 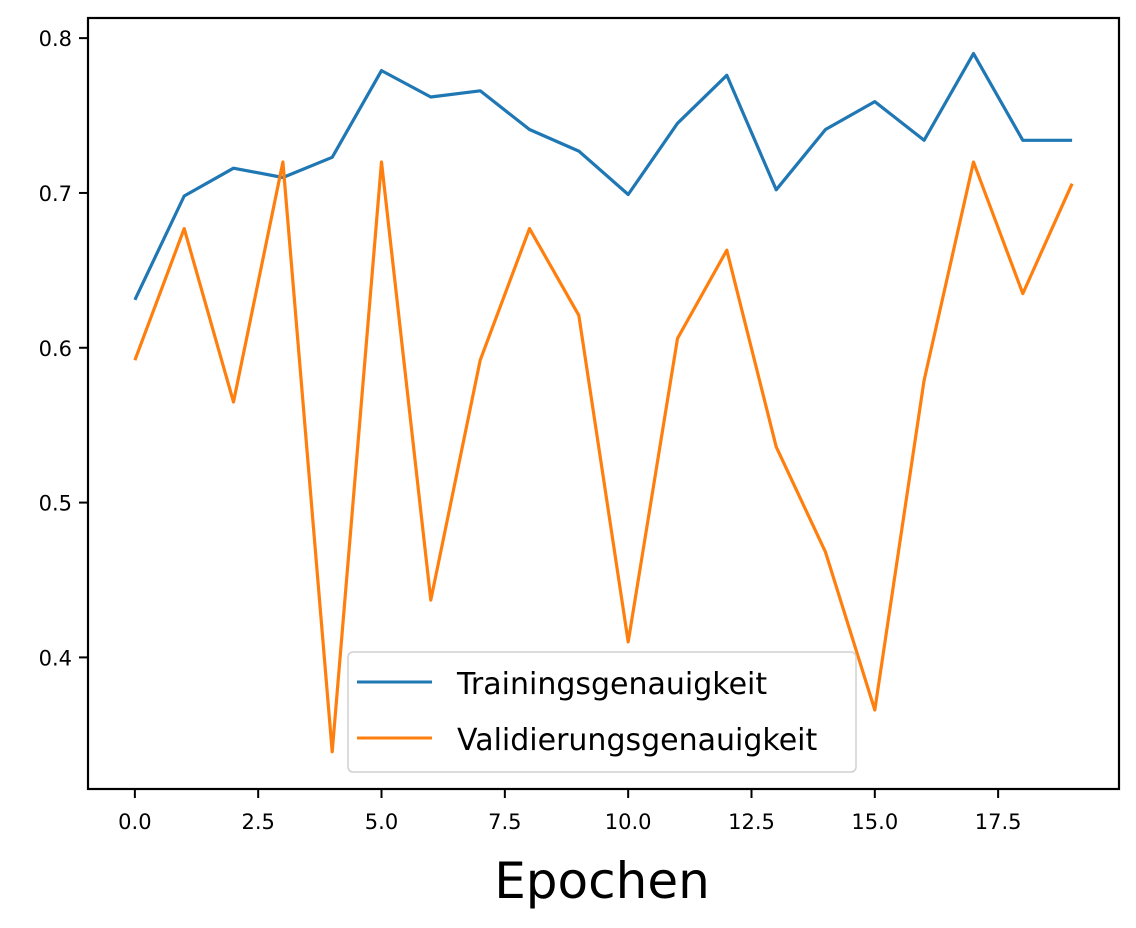 I want to click on x-tick-label: 10.0, so click(x=628, y=822).